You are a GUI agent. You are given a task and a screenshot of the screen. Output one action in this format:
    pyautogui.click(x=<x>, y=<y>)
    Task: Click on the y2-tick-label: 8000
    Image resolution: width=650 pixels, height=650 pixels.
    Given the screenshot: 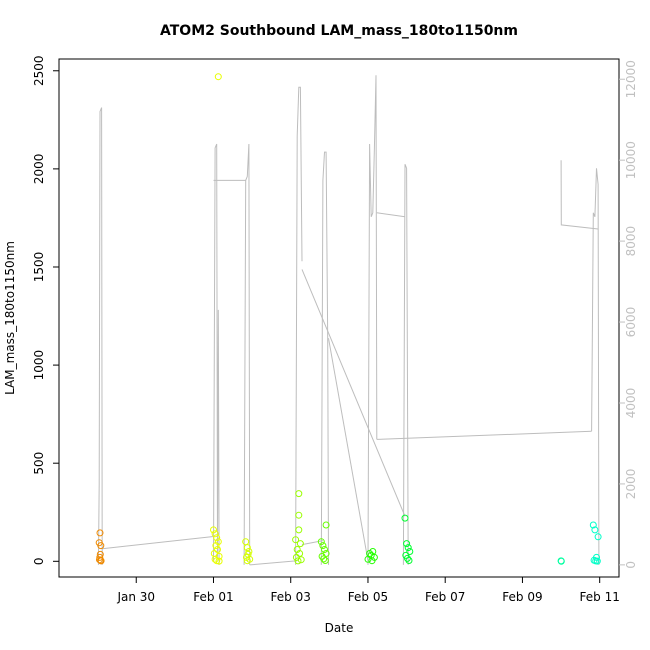 What is the action you would take?
    pyautogui.click(x=631, y=241)
    